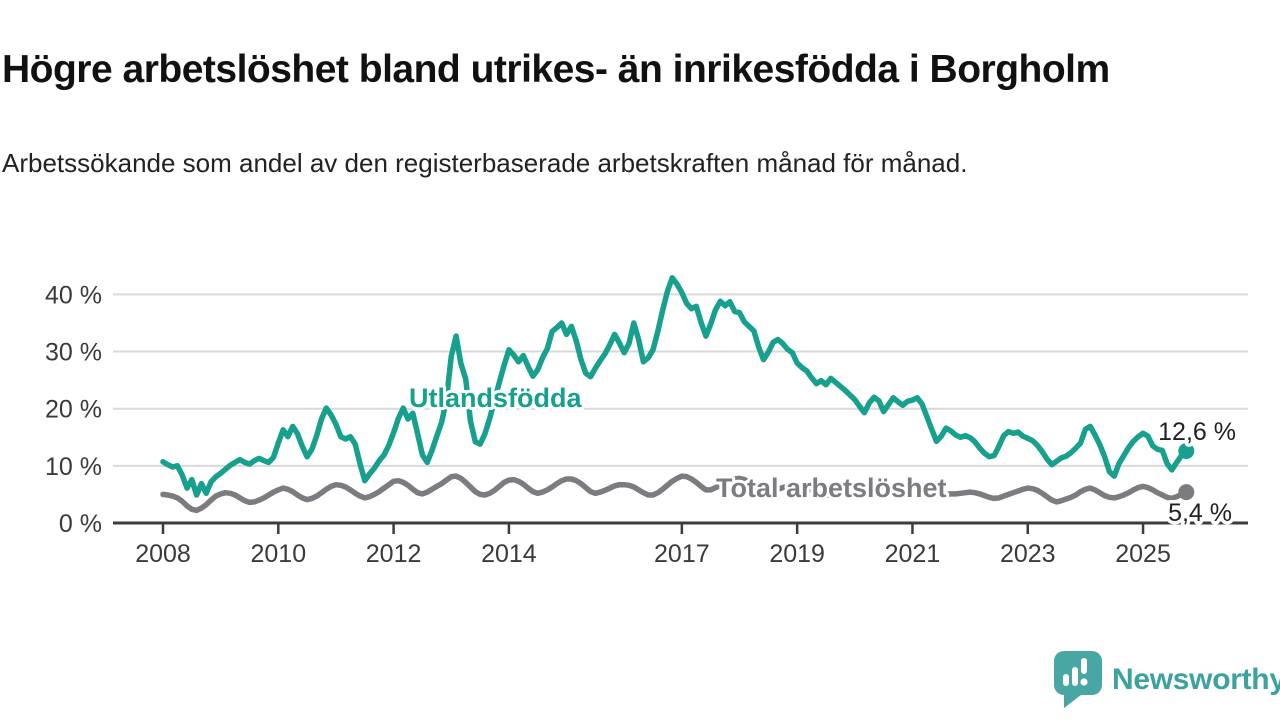 Image resolution: width=1280 pixels, height=720 pixels. What do you see at coordinates (80, 524) in the screenshot?
I see `y-tick-label: 0 %` at bounding box center [80, 524].